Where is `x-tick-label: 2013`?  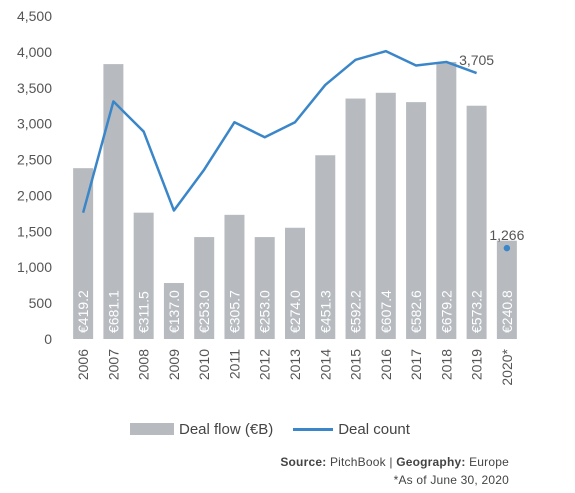 x-tick-label: 2013 is located at coordinates (295, 364).